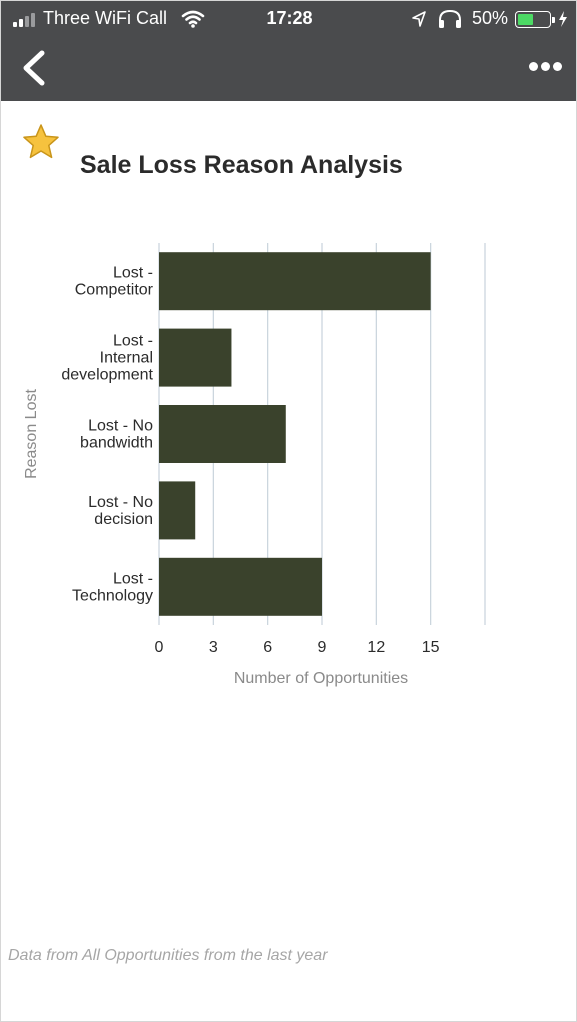 The width and height of the screenshot is (577, 1022). Describe the element at coordinates (116, 435) in the screenshot. I see `y-tick-label: Lost - No bandwidth` at that location.